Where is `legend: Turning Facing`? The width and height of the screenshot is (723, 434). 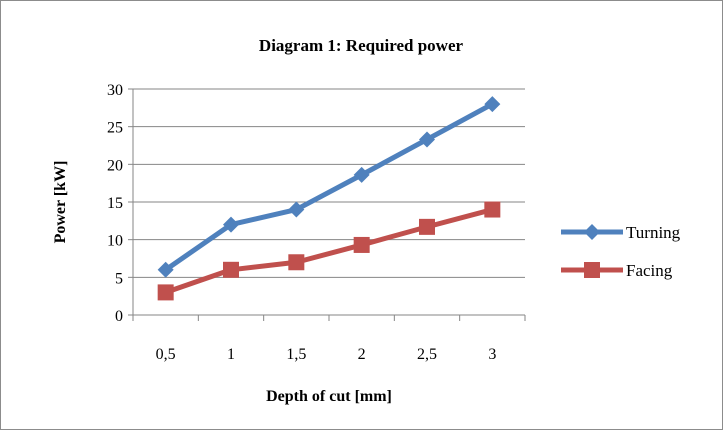
legend: Turning Facing is located at coordinates (621, 251).